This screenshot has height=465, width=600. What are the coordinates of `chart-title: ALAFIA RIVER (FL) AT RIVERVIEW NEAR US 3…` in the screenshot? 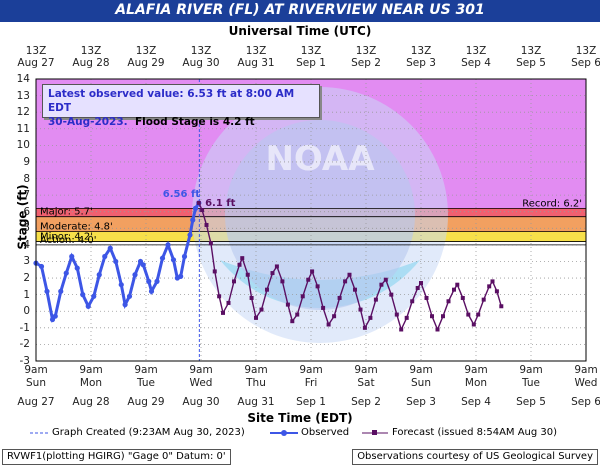 It's located at (300, 10).